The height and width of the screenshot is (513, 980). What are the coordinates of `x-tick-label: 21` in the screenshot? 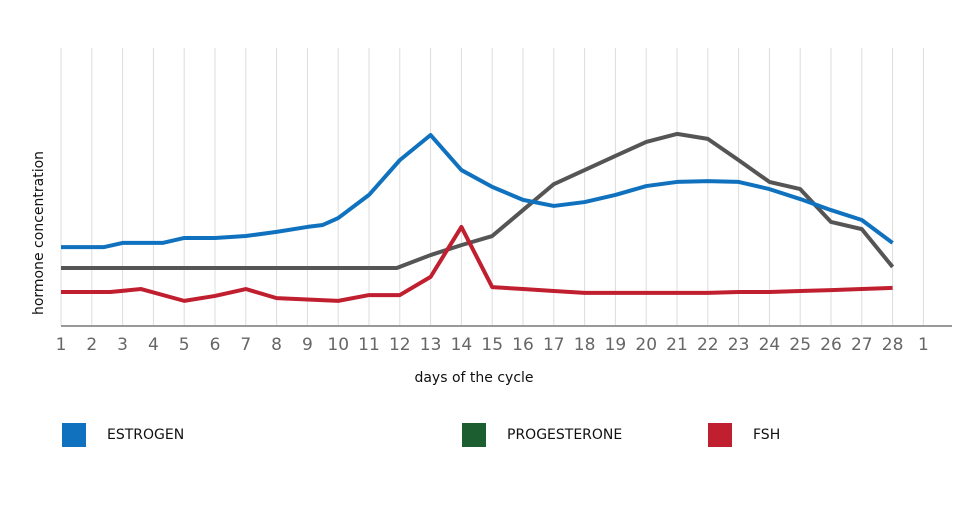 It's located at (677, 345).